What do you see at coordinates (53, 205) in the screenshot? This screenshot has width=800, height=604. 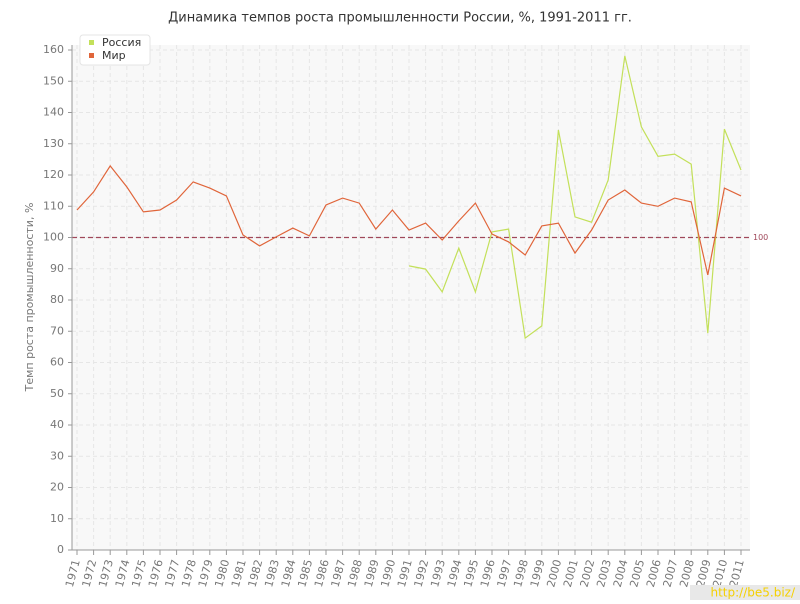 I see `y-tick-label: 110` at bounding box center [53, 205].